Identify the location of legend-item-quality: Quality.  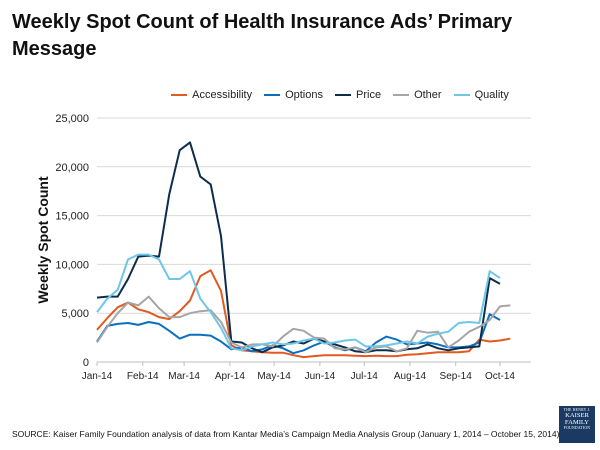
(481, 95).